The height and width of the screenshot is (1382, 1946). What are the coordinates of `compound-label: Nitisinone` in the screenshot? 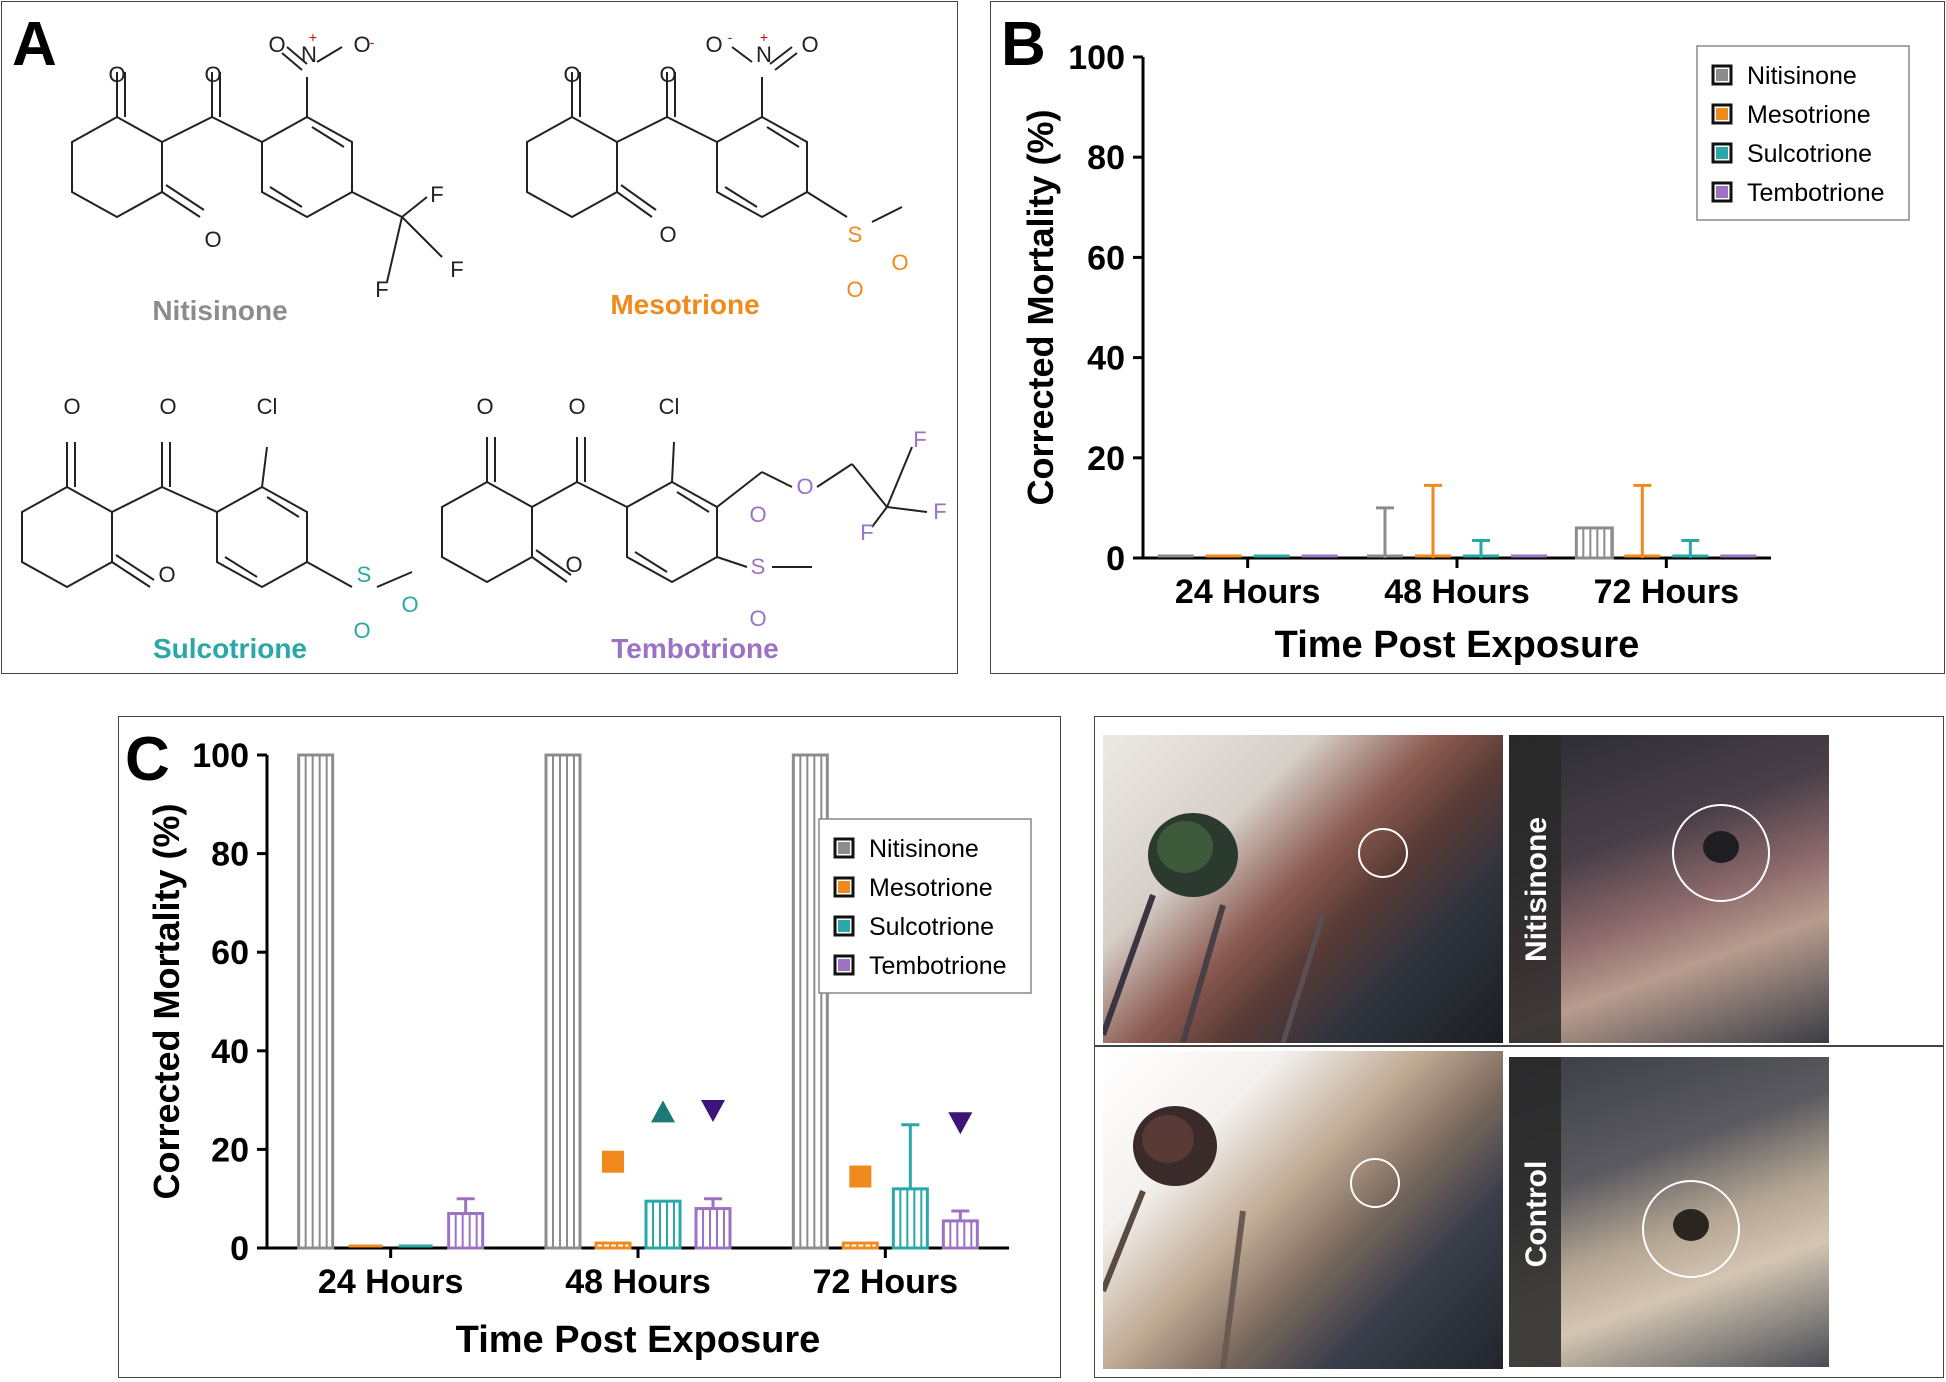 It's located at (219, 310).